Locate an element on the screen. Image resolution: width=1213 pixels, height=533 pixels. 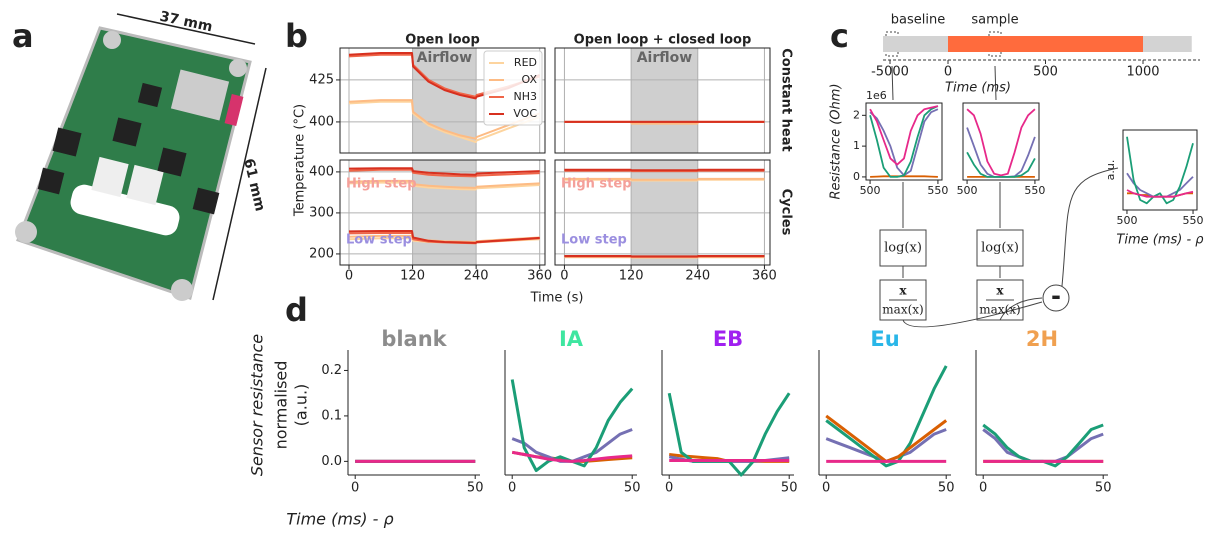
y-tick-label: 0.0 is located at coordinates (331, 461).